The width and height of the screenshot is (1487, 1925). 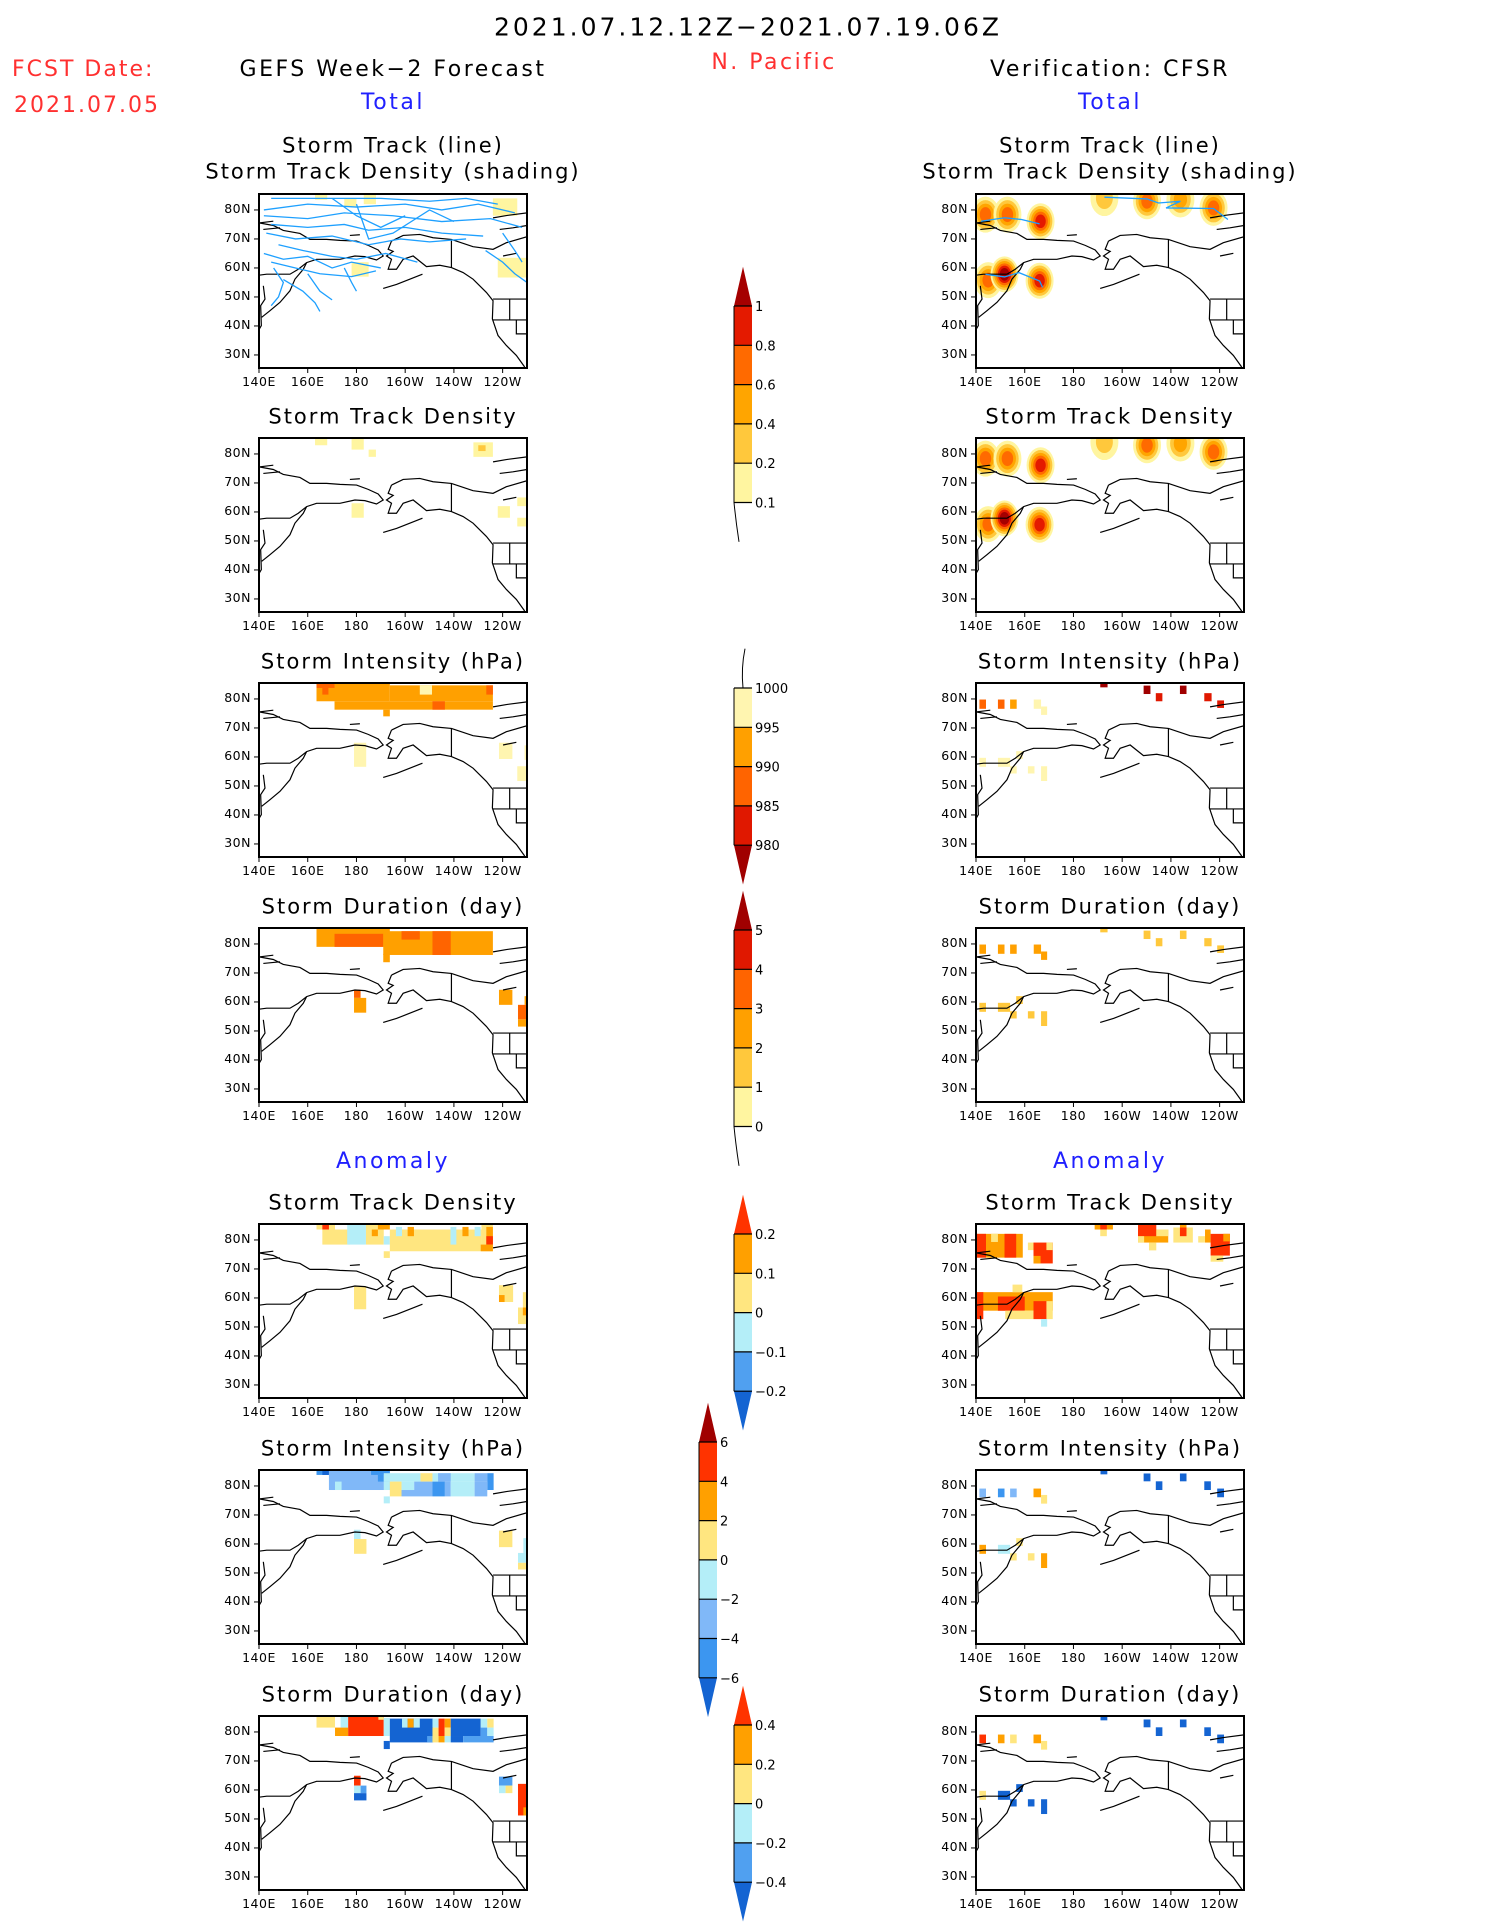 I want to click on lon-tick-label: 120W, so click(x=1219, y=381).